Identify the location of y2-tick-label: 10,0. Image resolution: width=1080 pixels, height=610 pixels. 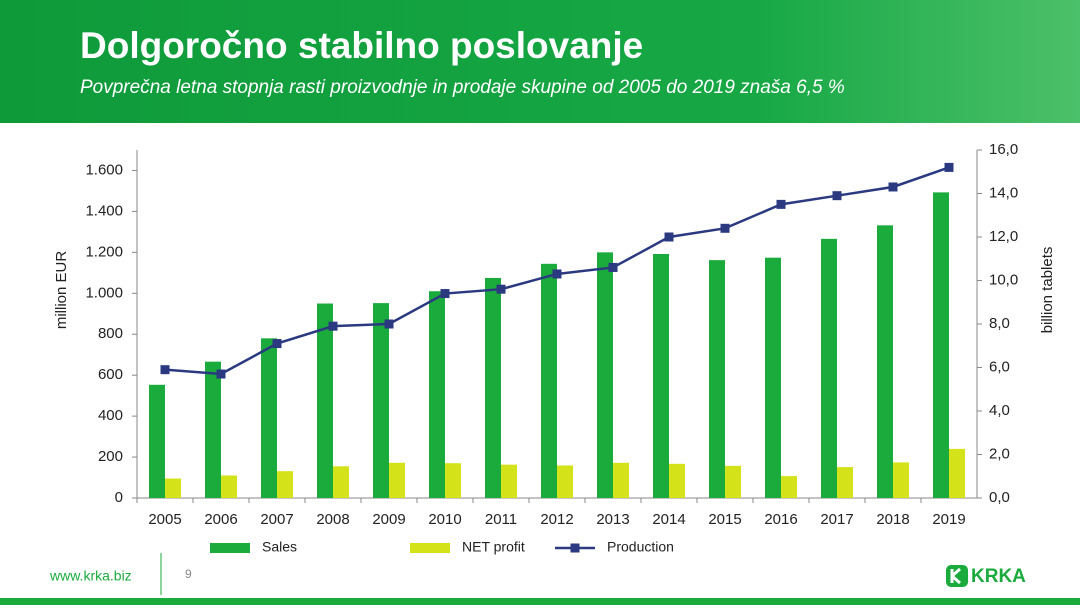
(1003, 279).